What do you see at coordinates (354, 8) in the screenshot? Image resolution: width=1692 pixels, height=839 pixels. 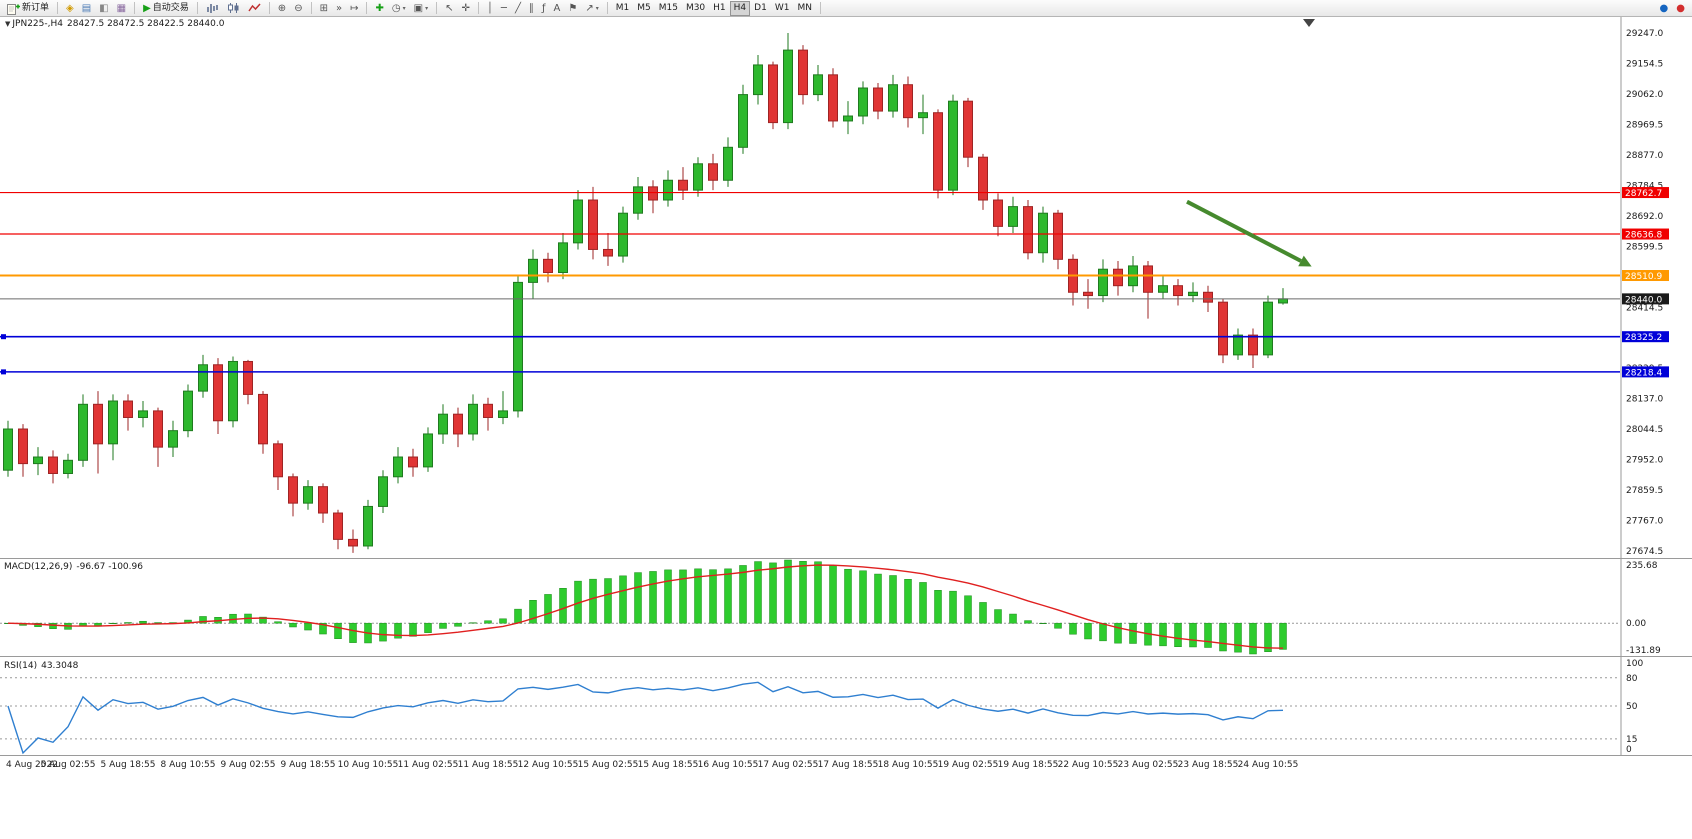 I see `chart-shift-button: ↦` at bounding box center [354, 8].